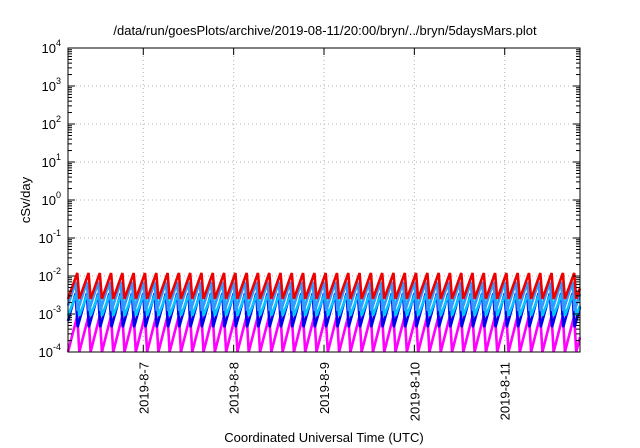  Describe the element at coordinates (58, 157) in the screenshot. I see `y-tick-exponent: 1` at that location.